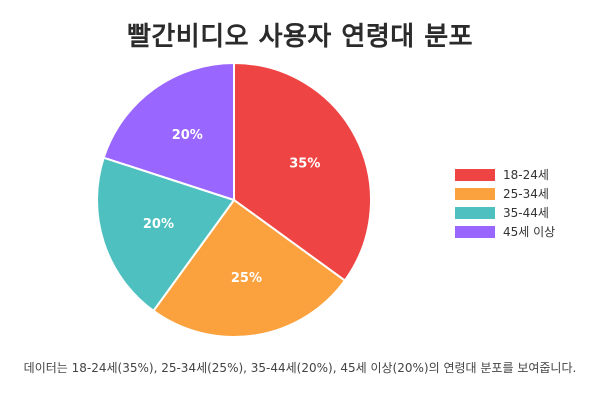 The width and height of the screenshot is (600, 400). What do you see at coordinates (158, 224) in the screenshot?
I see `pie-slice-label-3: 20%` at bounding box center [158, 224].